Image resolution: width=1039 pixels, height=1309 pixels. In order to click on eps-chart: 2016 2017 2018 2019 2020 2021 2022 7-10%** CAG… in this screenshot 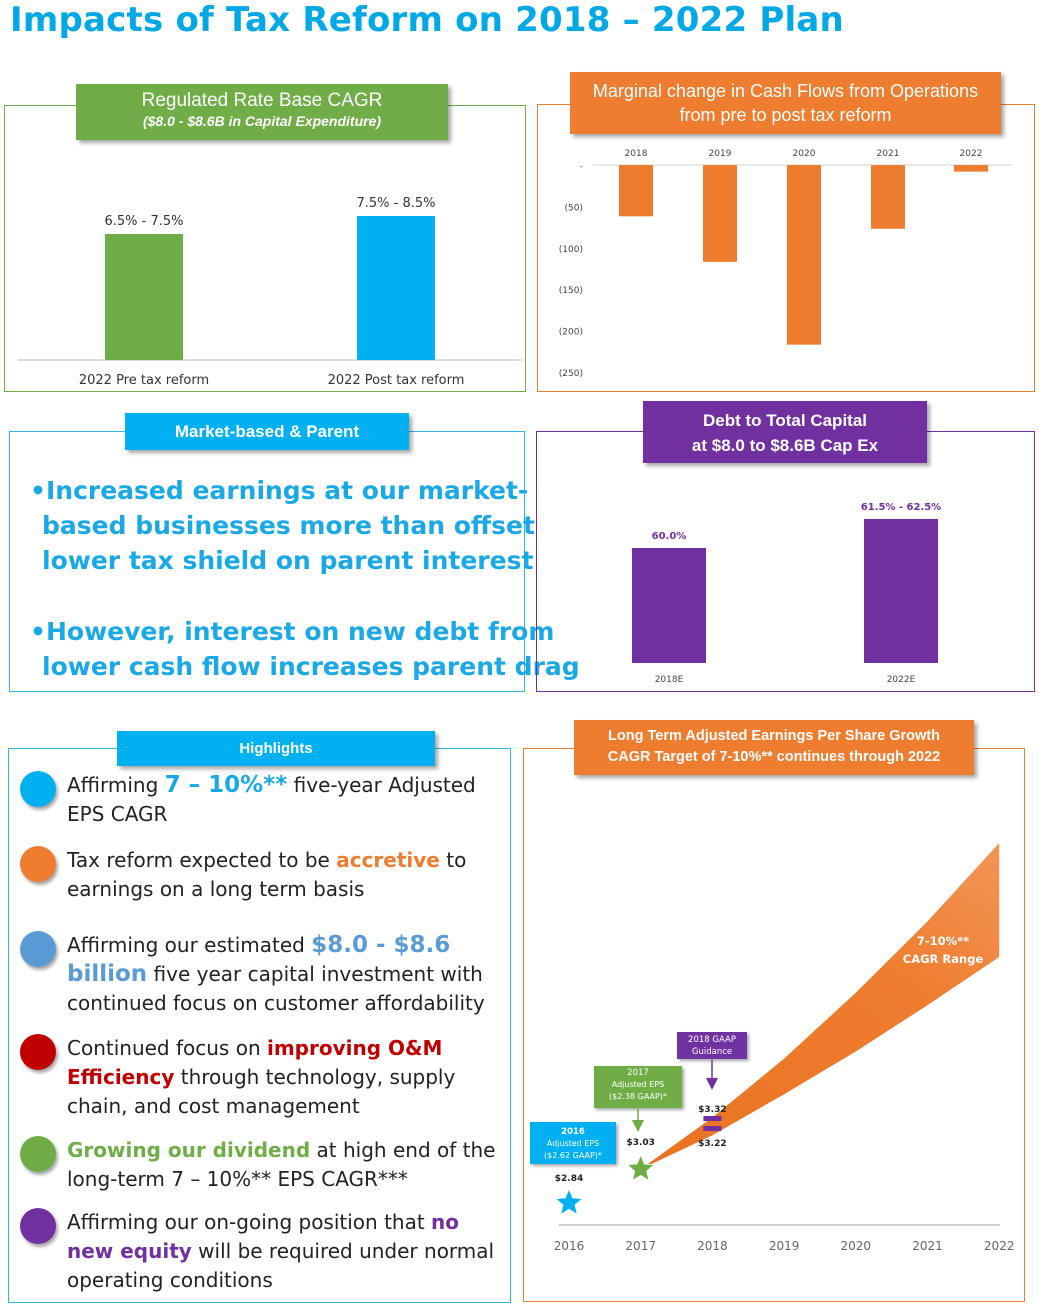, I will do `click(772, 1048)`.